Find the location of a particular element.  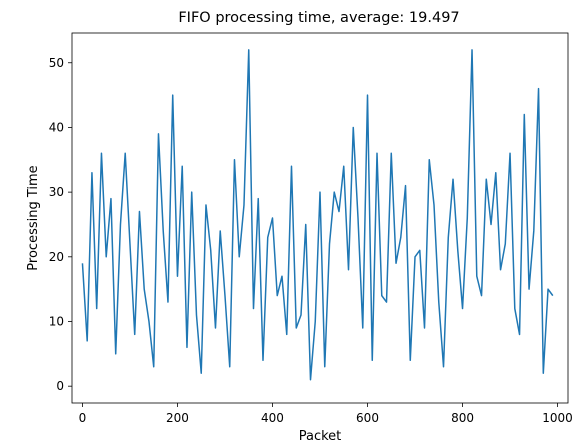

x-tick-label: 600 is located at coordinates (367, 418).